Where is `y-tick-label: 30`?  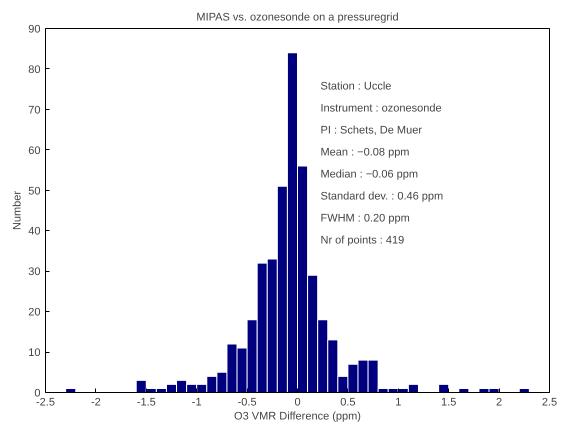
y-tick-label: 30 is located at coordinates (34, 272).